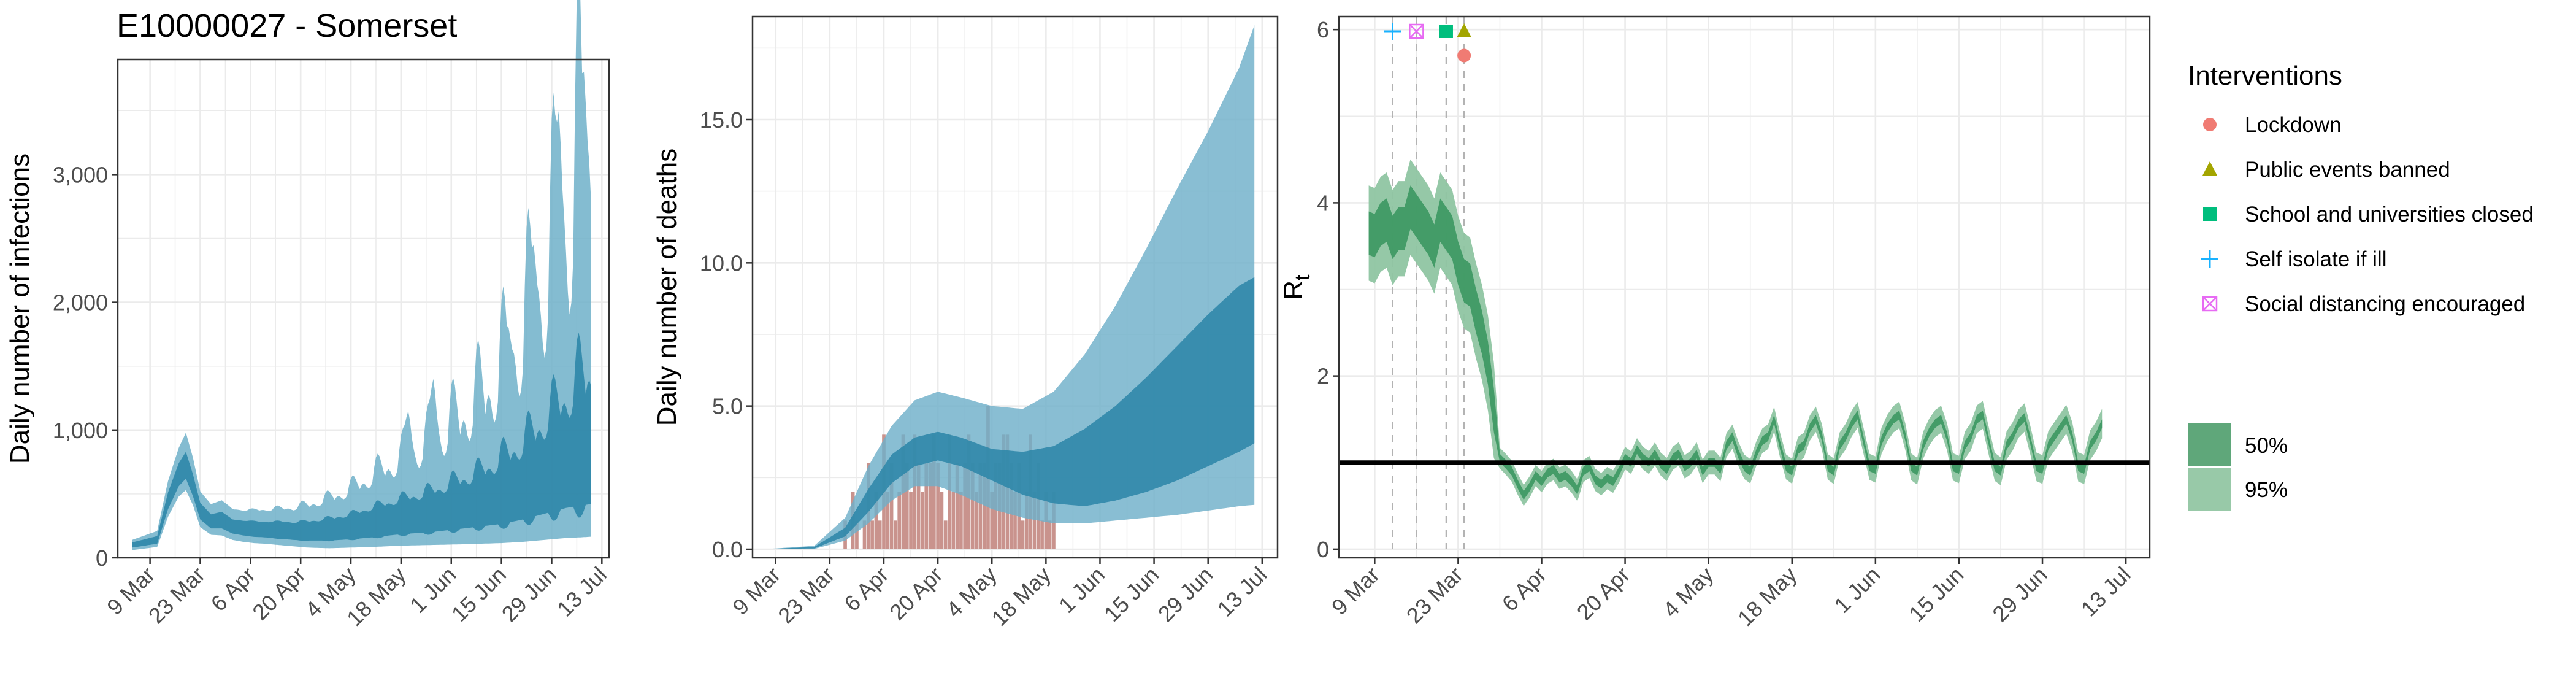  What do you see at coordinates (2265, 76) in the screenshot?
I see `legend-interventions-title: Interventions` at bounding box center [2265, 76].